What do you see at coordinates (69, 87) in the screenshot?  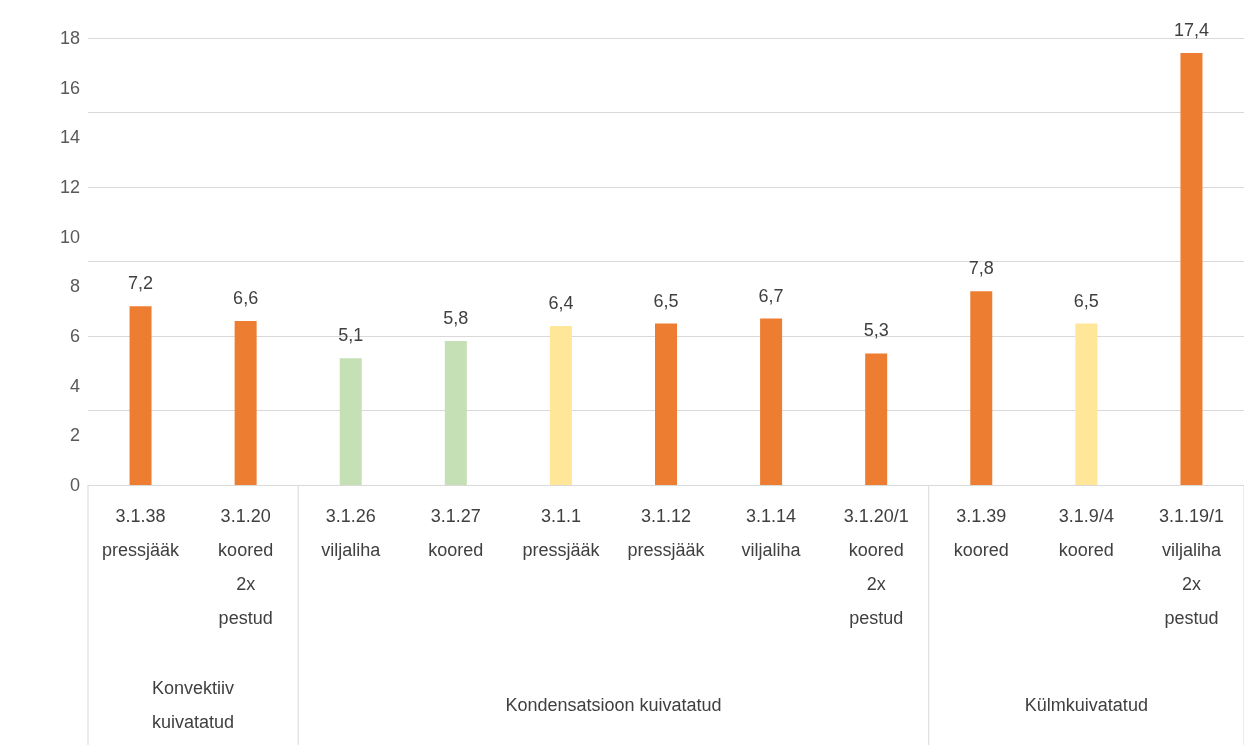 I see `y-tick-label: 16` at bounding box center [69, 87].